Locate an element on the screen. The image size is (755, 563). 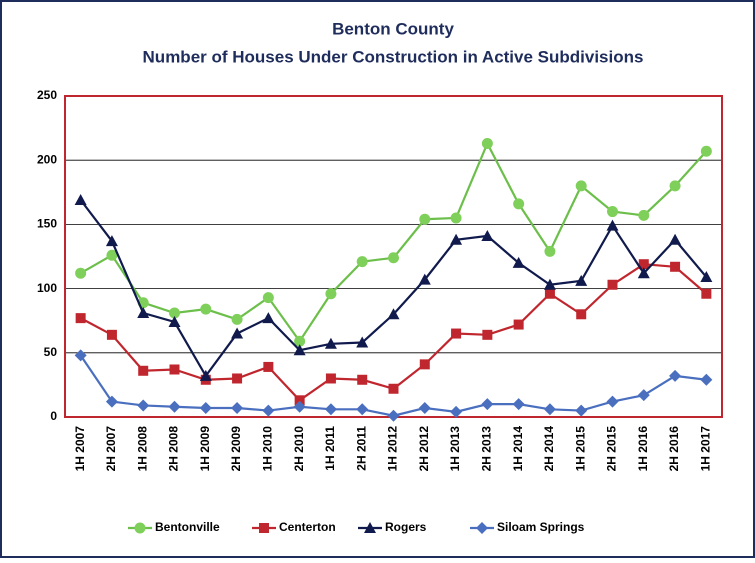
x-tick-label: 1H 2011 is located at coordinates (330, 448).